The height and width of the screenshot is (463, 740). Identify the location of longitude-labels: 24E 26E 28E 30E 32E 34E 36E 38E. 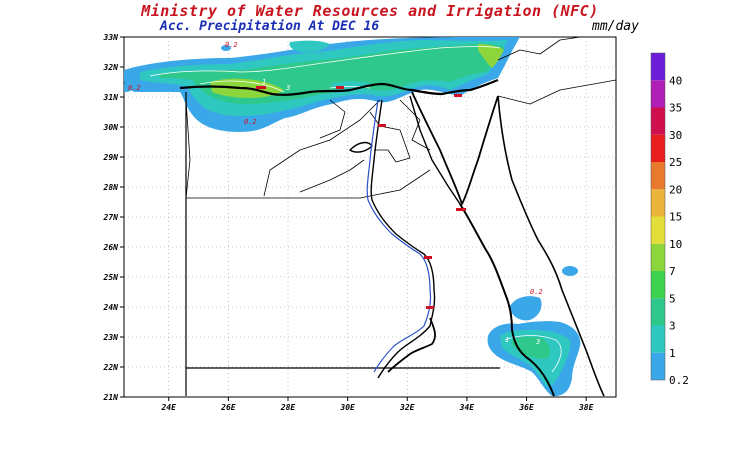
(377, 404).